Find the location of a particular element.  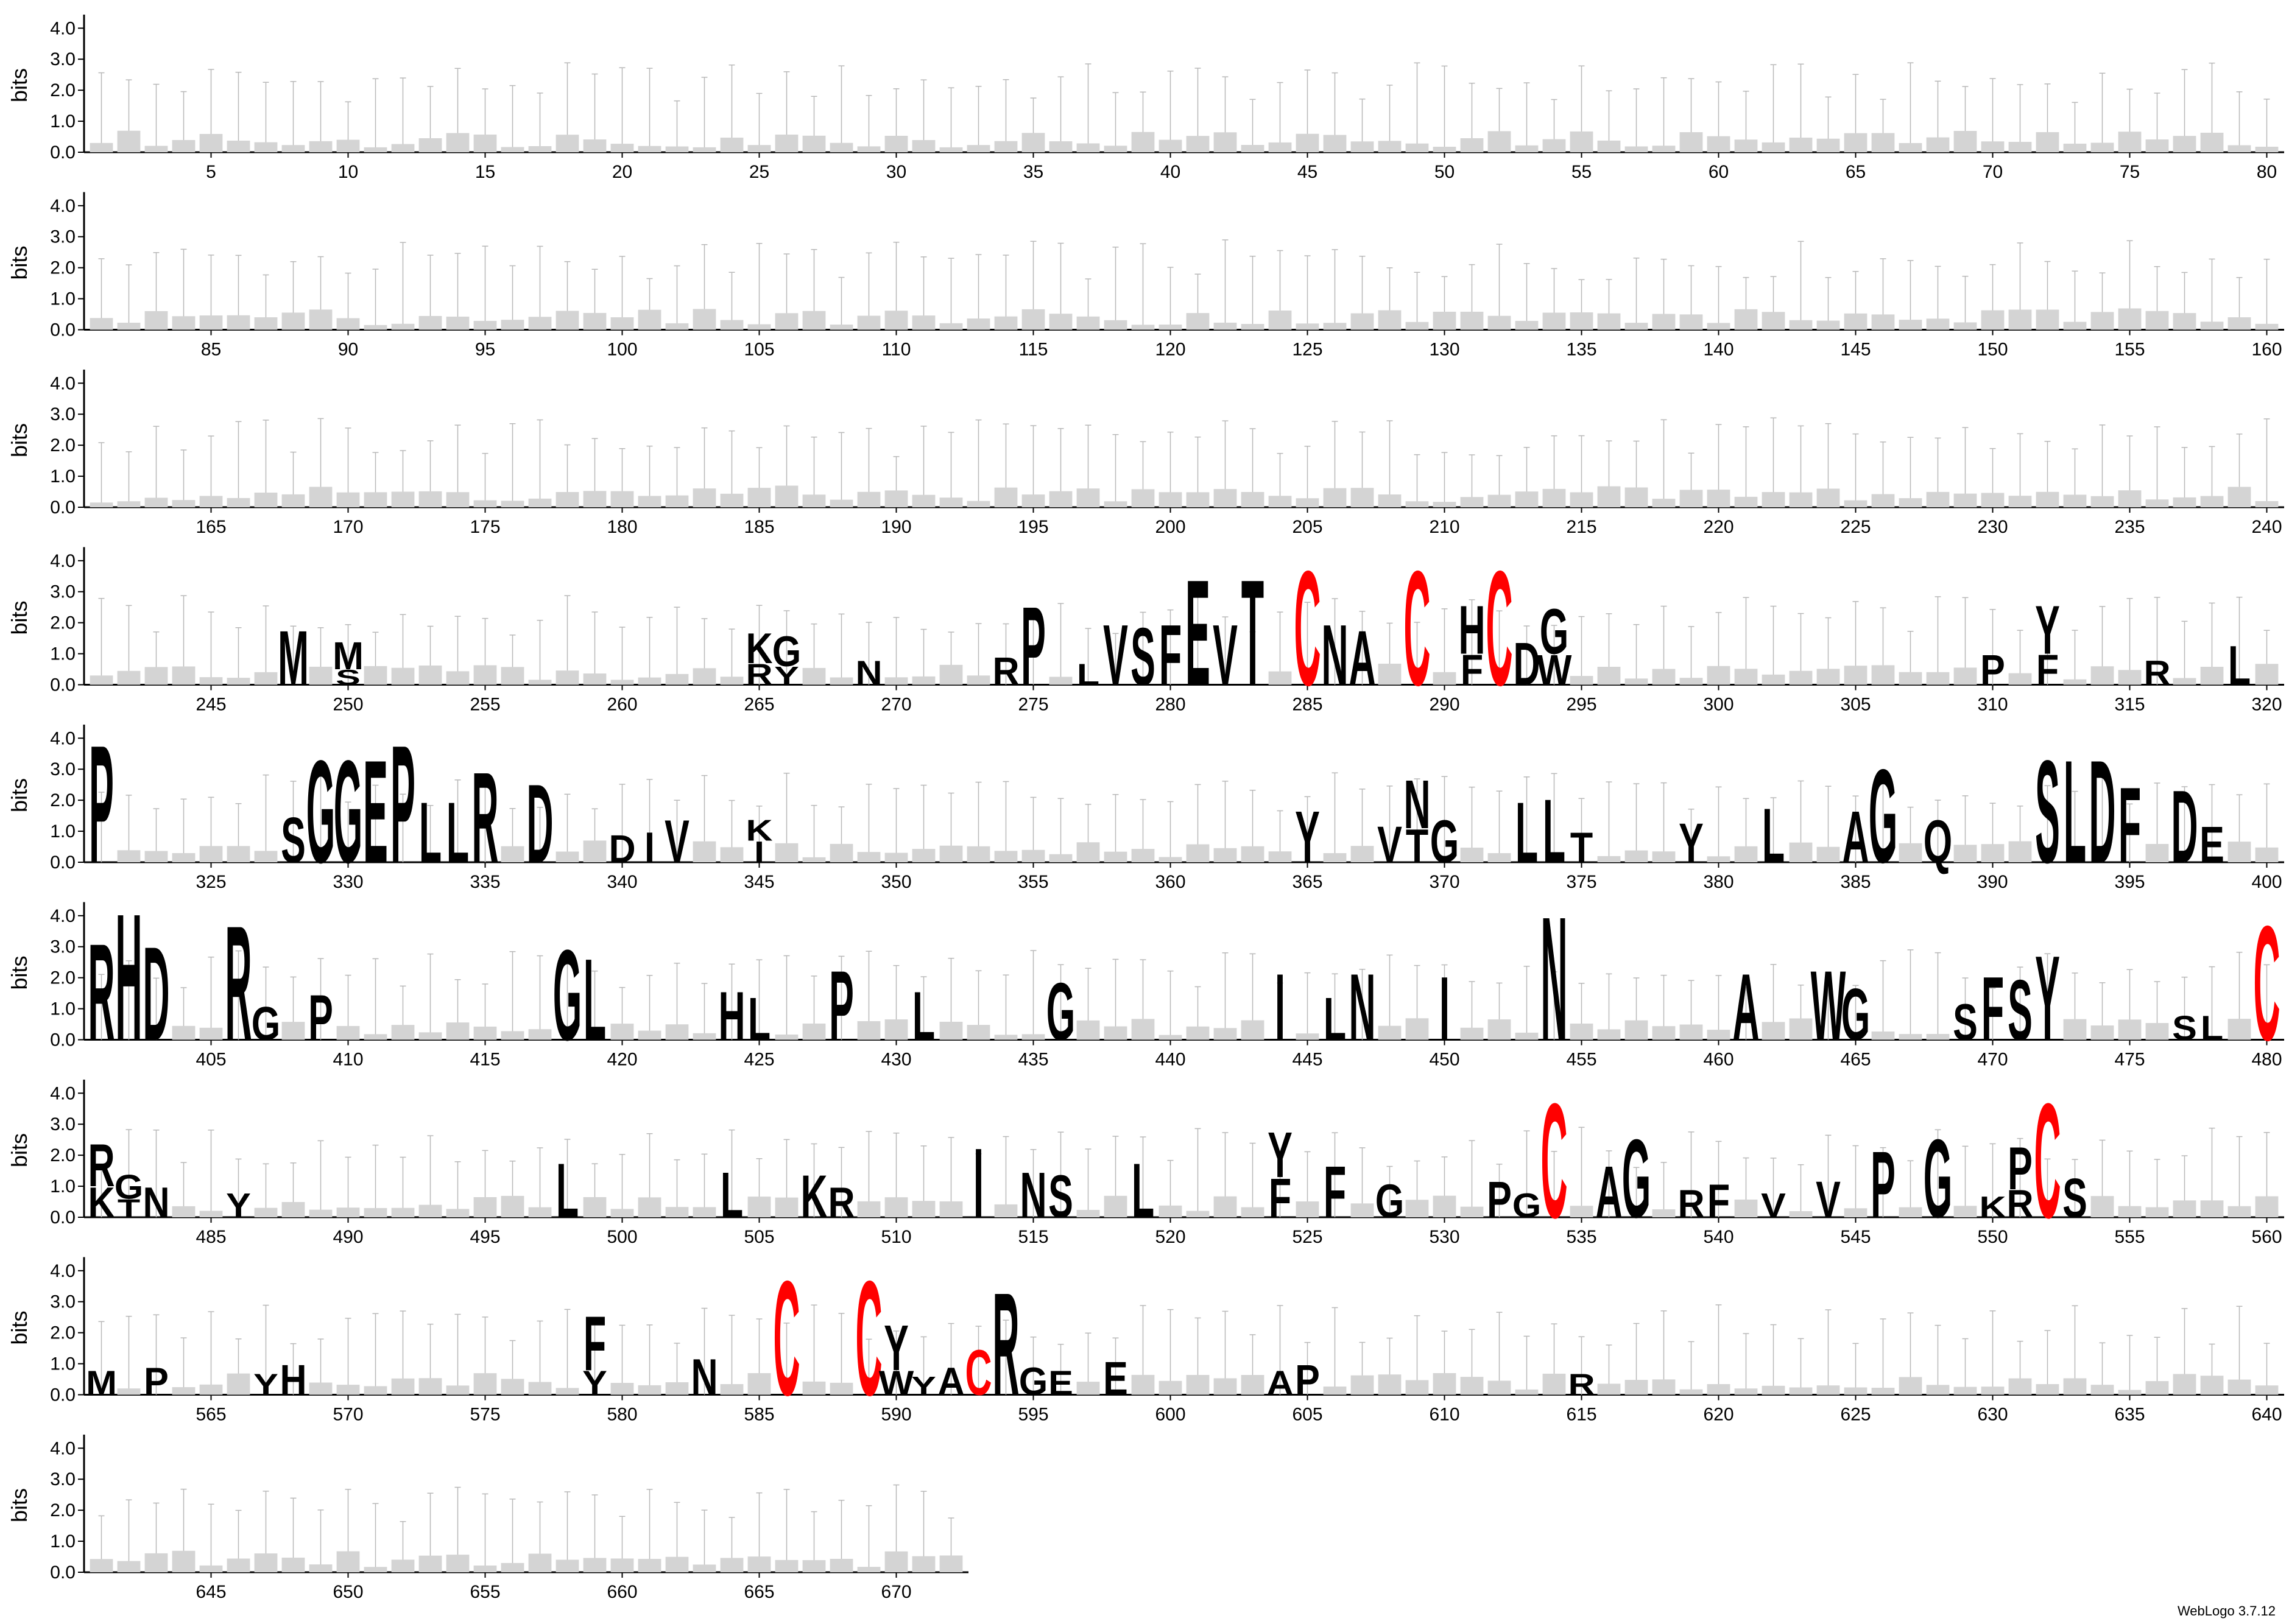

x-tick-label: 275 is located at coordinates (1033, 705).